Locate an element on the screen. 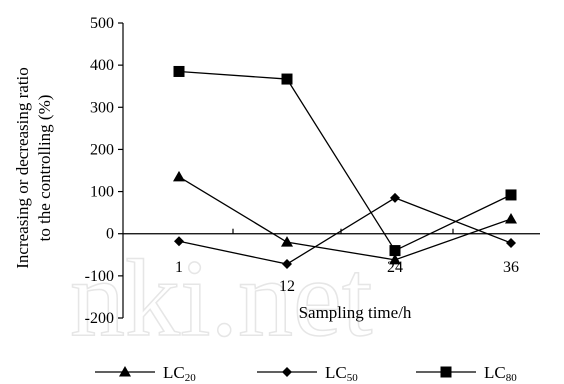 The height and width of the screenshot is (384, 564). legend-item: LC50 is located at coordinates (307, 373).